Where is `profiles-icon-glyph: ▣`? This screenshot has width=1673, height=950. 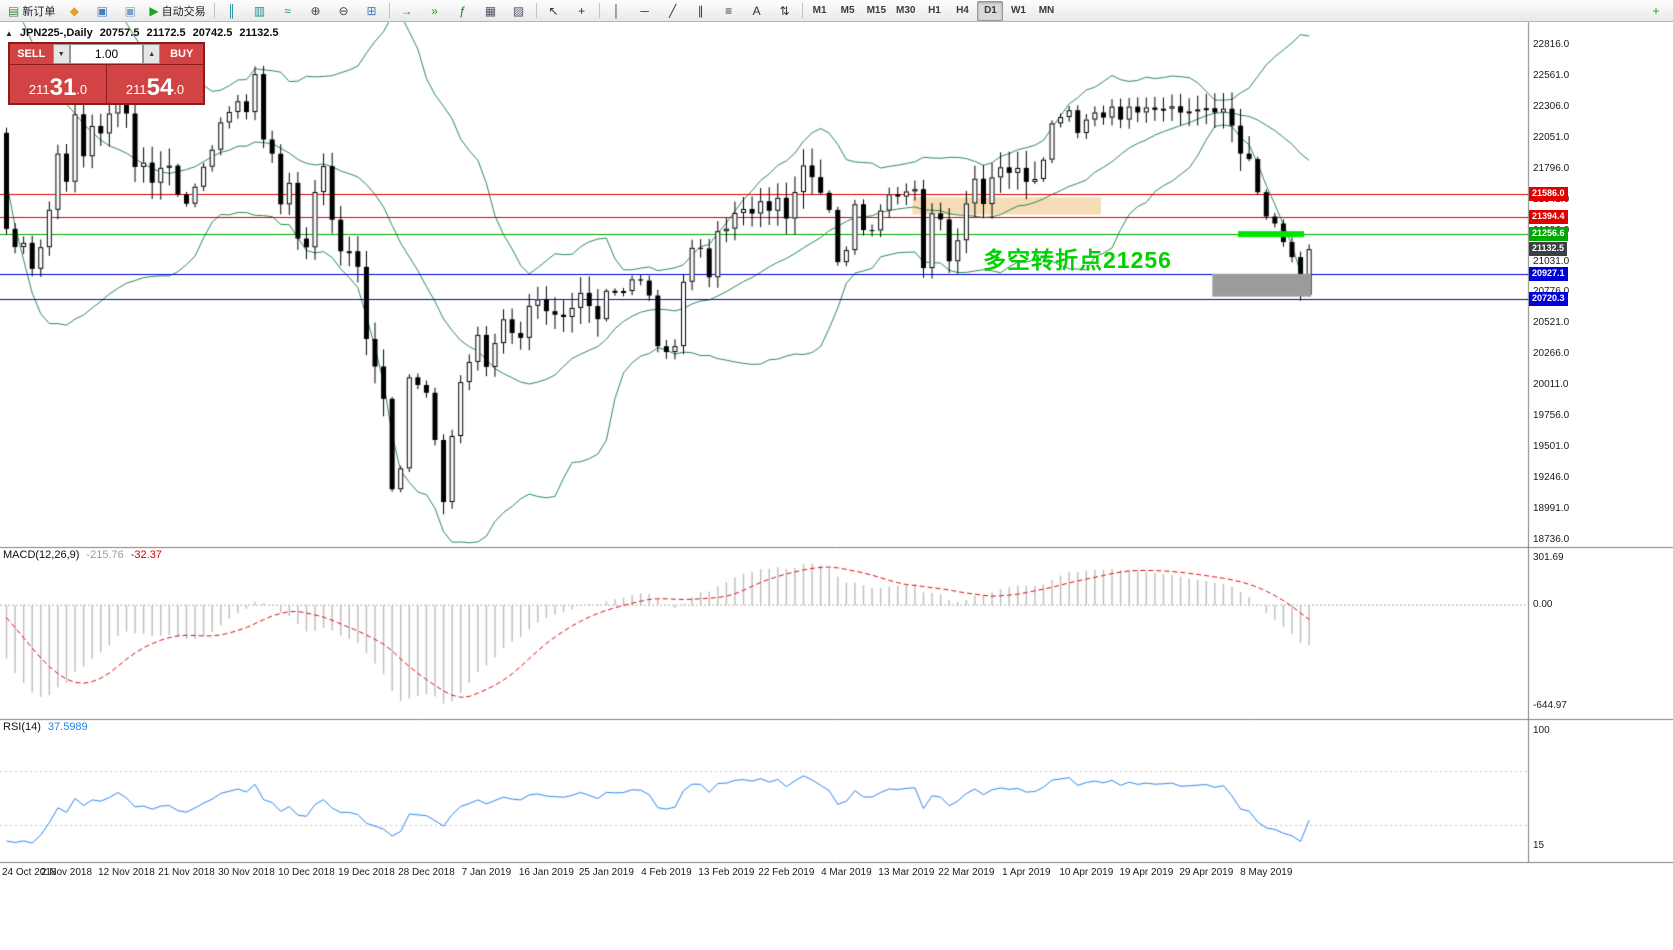 profiles-icon-glyph: ▣ is located at coordinates (130, 10).